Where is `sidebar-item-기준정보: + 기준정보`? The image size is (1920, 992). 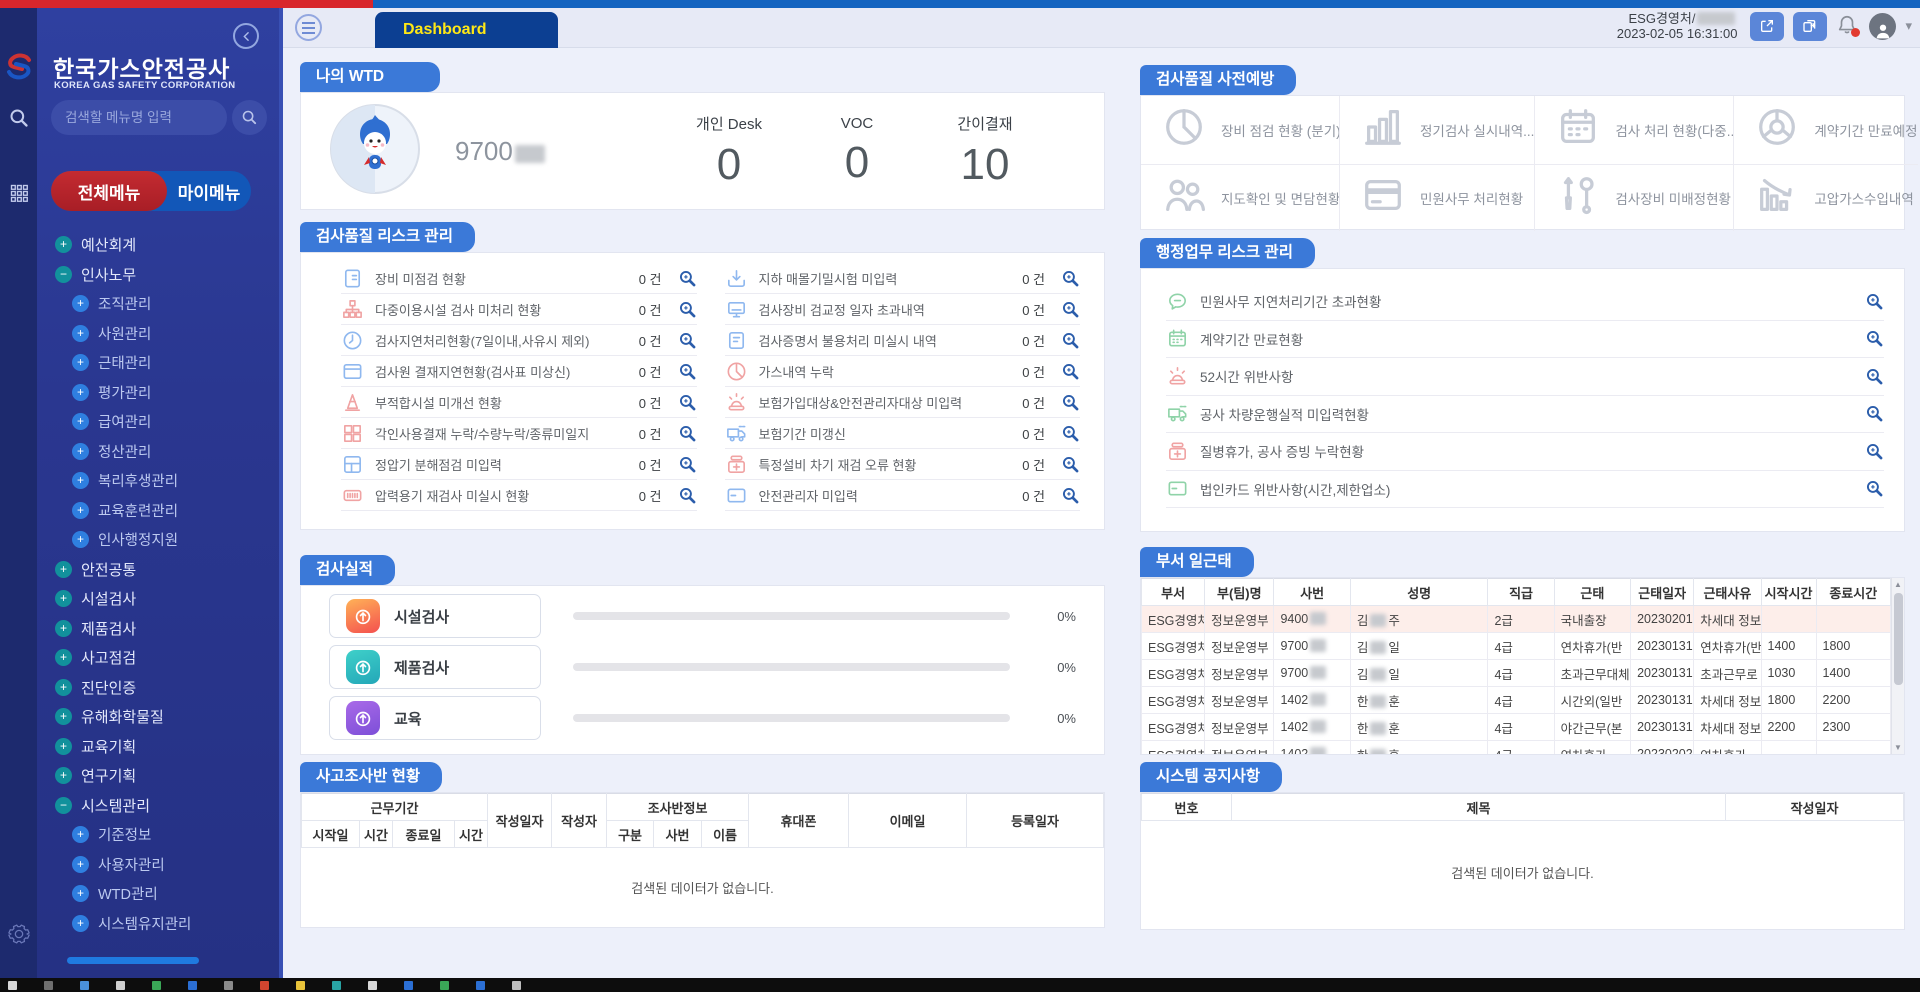 sidebar-item-기준정보: + 기준정보 is located at coordinates (158, 835).